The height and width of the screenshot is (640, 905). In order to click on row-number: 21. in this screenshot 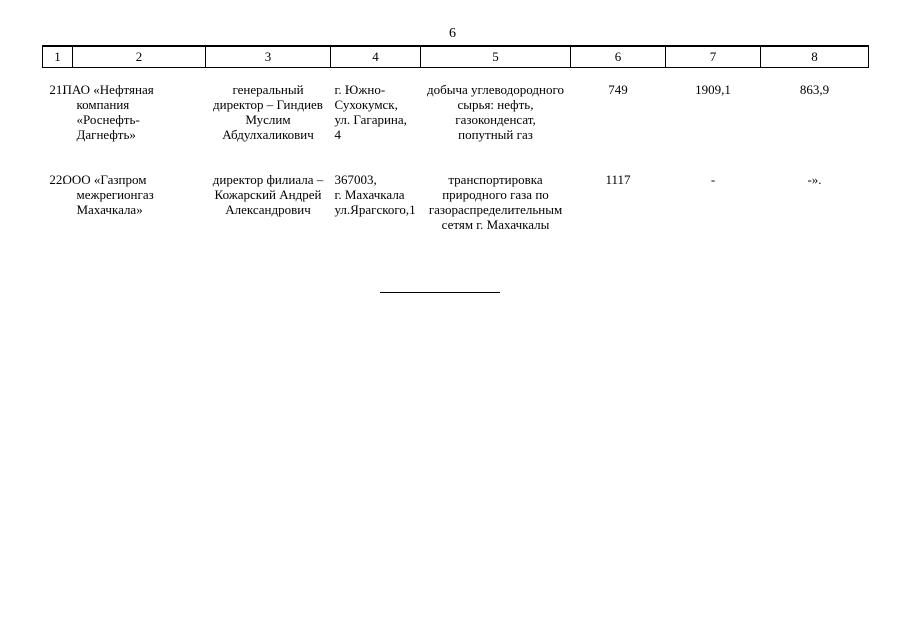, I will do `click(57, 89)`.